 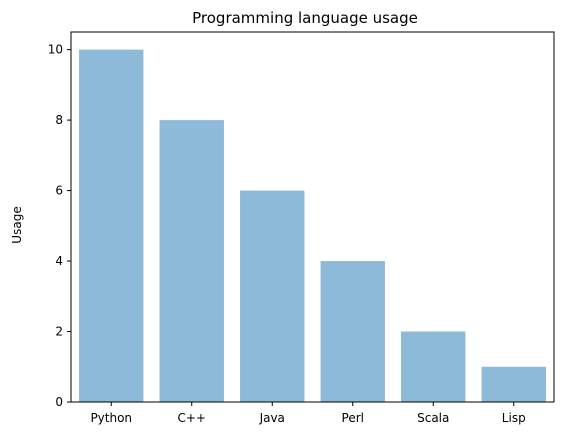 What do you see at coordinates (55, 50) in the screenshot?
I see `y-tick-label: 10` at bounding box center [55, 50].